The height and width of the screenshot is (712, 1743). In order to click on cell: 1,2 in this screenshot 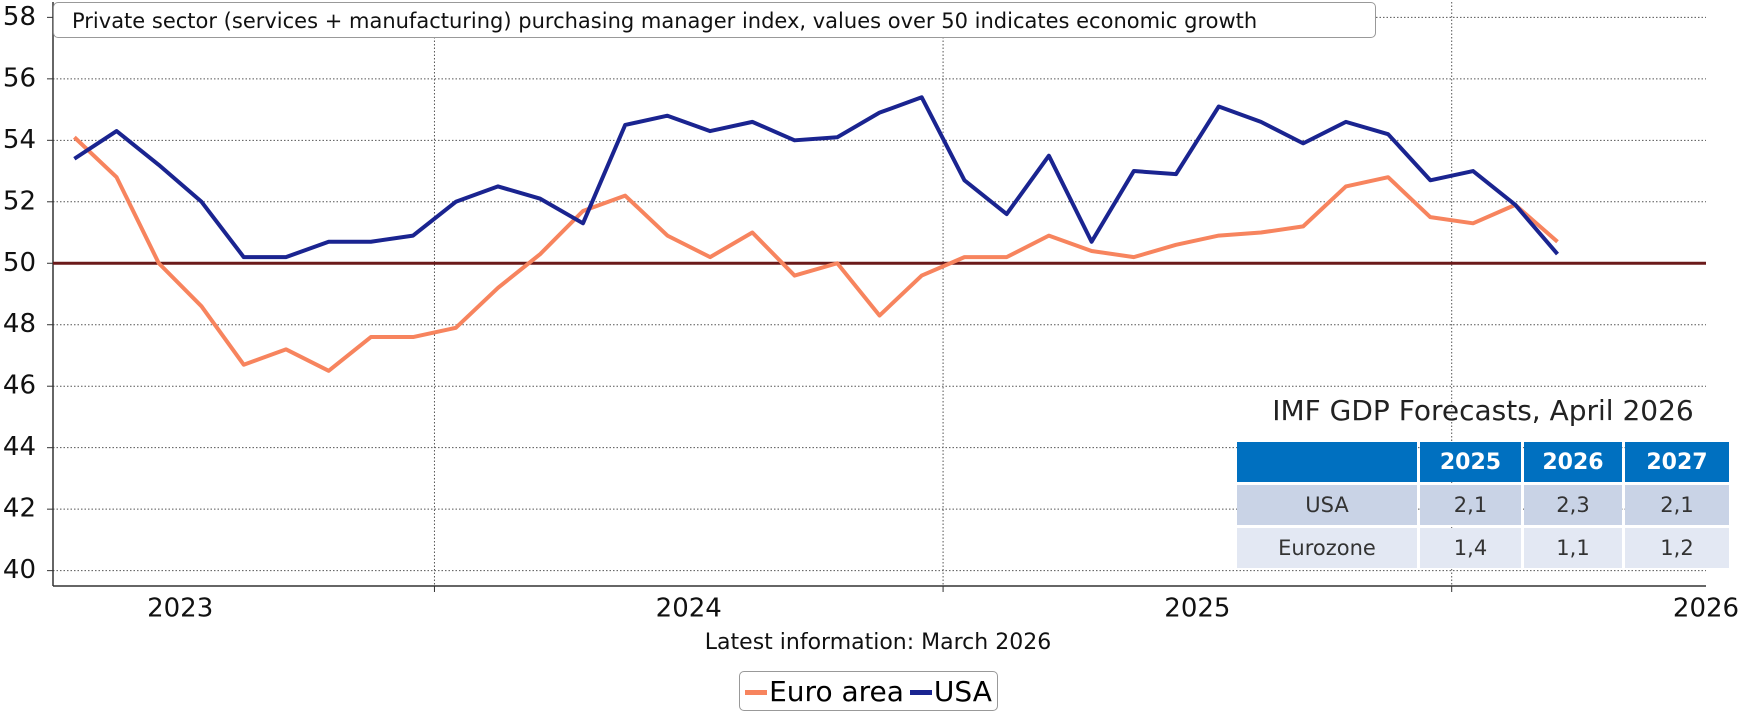, I will do `click(1677, 548)`.